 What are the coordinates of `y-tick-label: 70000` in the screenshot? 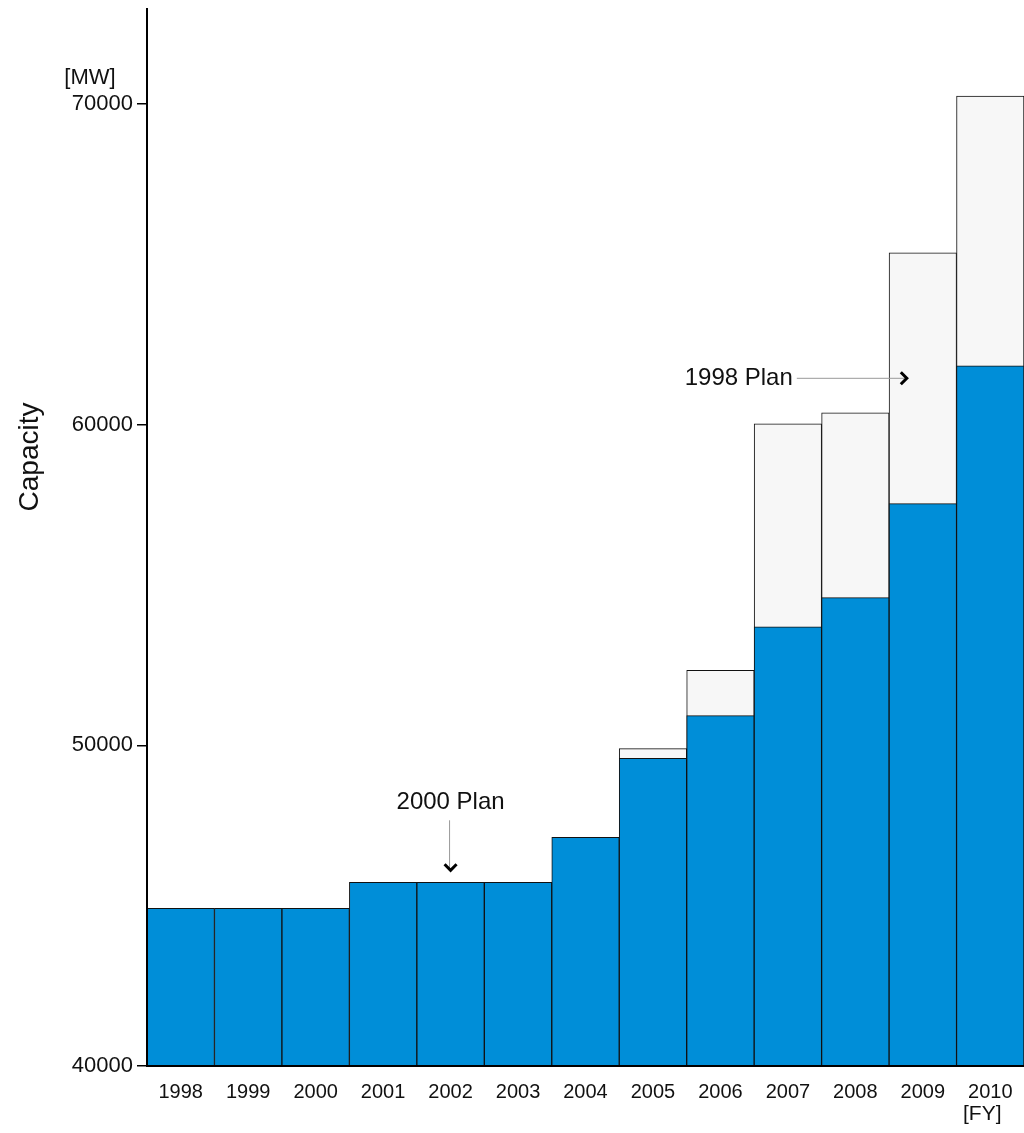 It's located at (102, 103).